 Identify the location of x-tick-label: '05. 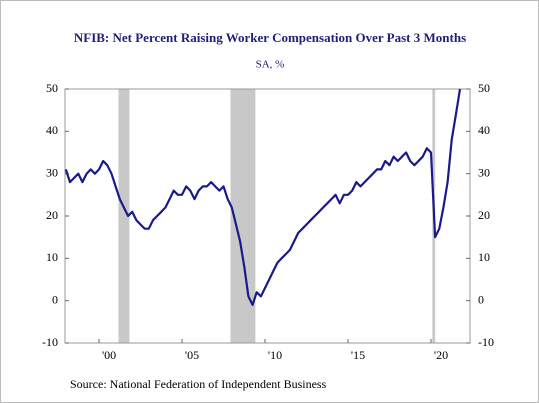
(192, 355).